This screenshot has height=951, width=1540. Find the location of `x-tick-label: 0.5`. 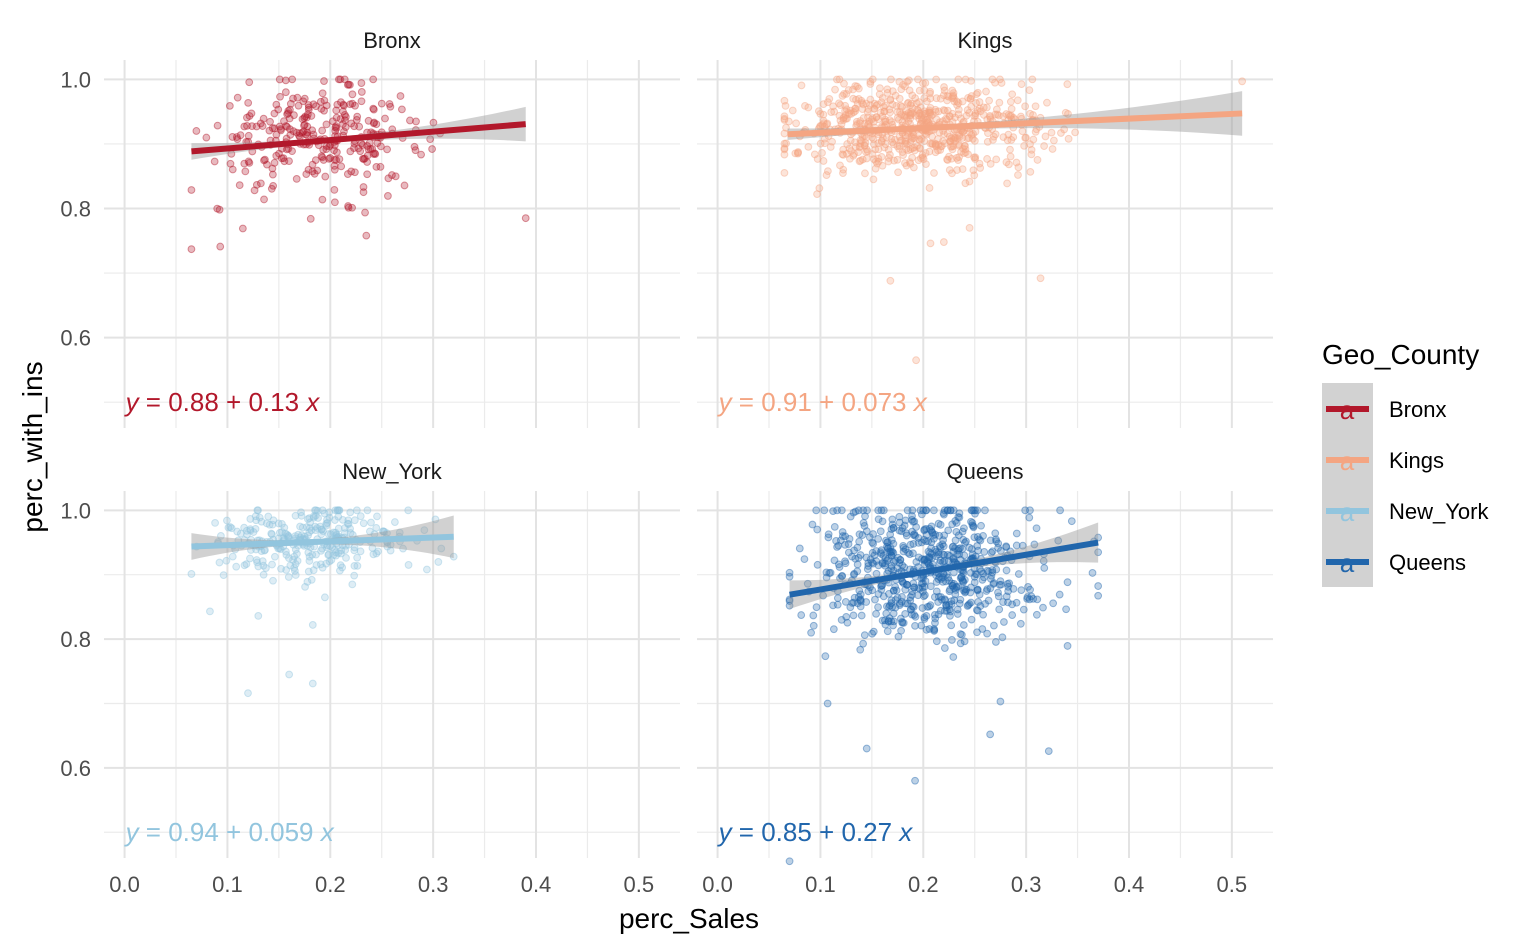

x-tick-label: 0.5 is located at coordinates (639, 884).